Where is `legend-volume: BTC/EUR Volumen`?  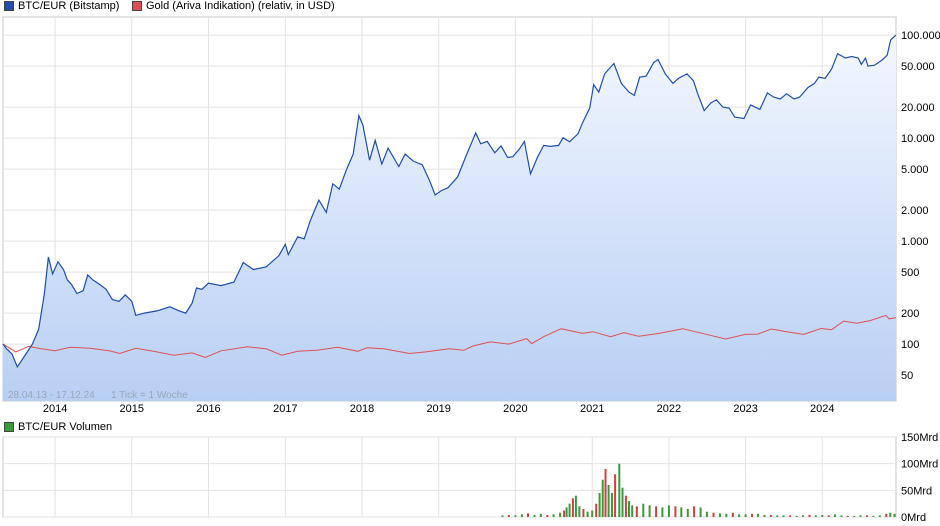
legend-volume: BTC/EUR Volumen is located at coordinates (58, 427).